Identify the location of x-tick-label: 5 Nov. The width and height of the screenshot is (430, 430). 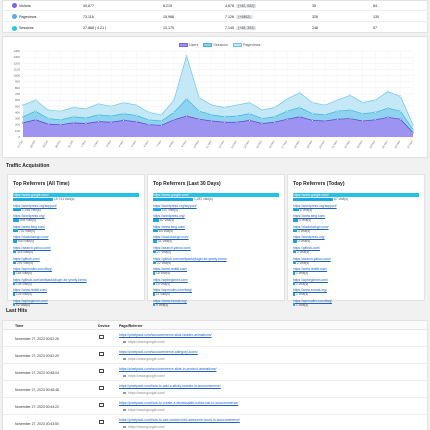
(133, 143).